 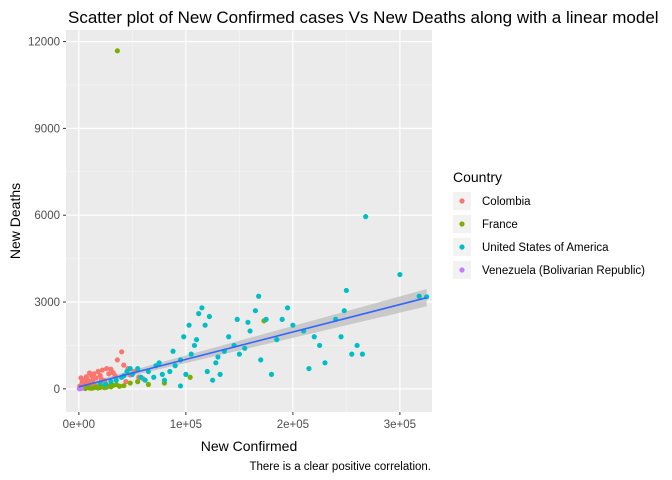 I want to click on regression-line, so click(x=252, y=342).